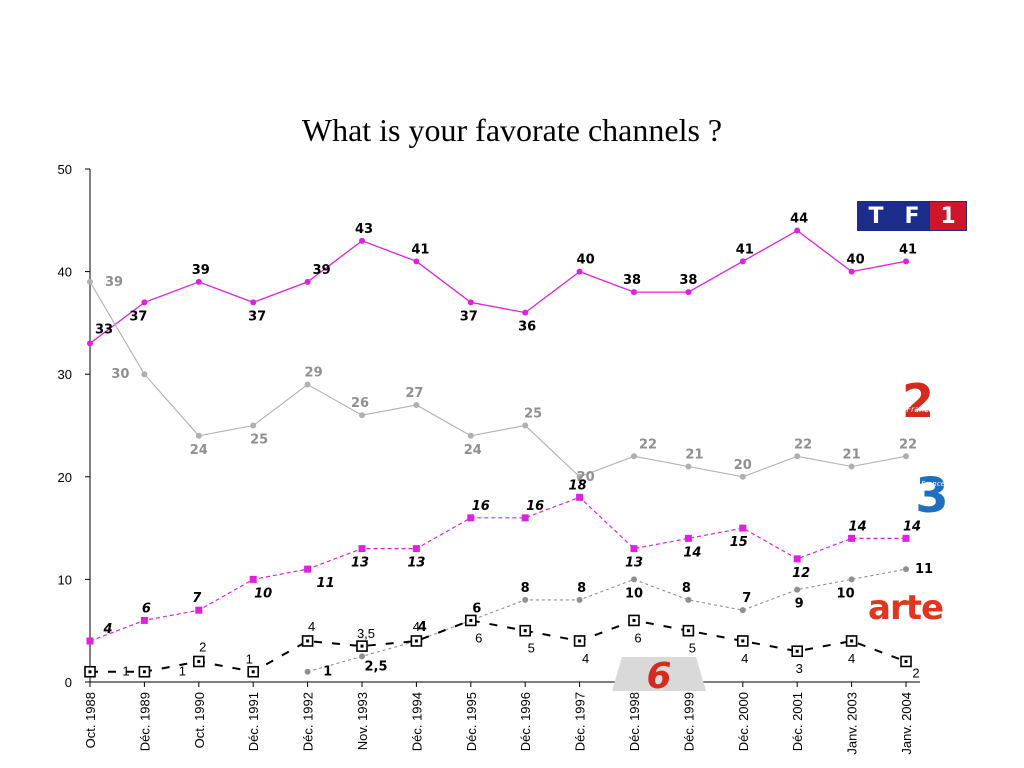  What do you see at coordinates (498, 646) in the screenshot?
I see `series-line-arte` at bounding box center [498, 646].